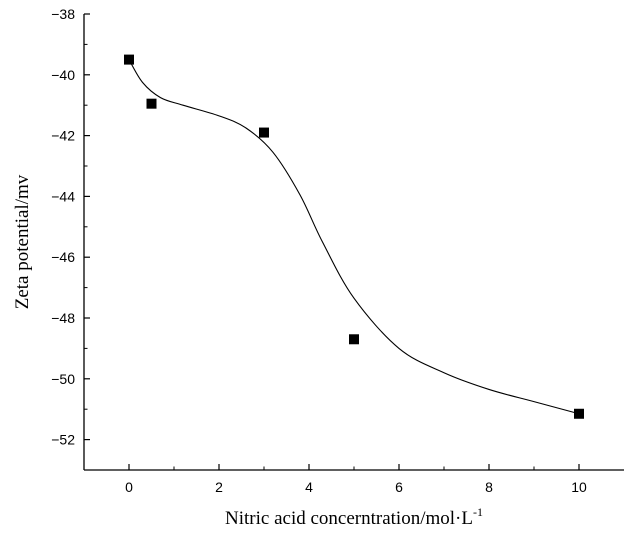 The image size is (635, 534). What do you see at coordinates (63, 257) in the screenshot?
I see `y-tick-label: −46` at bounding box center [63, 257].